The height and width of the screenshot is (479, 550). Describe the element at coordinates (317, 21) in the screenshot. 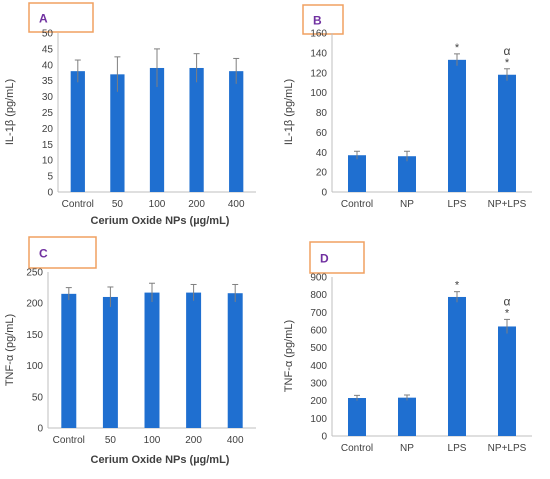

I see `panel-label: B` at that location.